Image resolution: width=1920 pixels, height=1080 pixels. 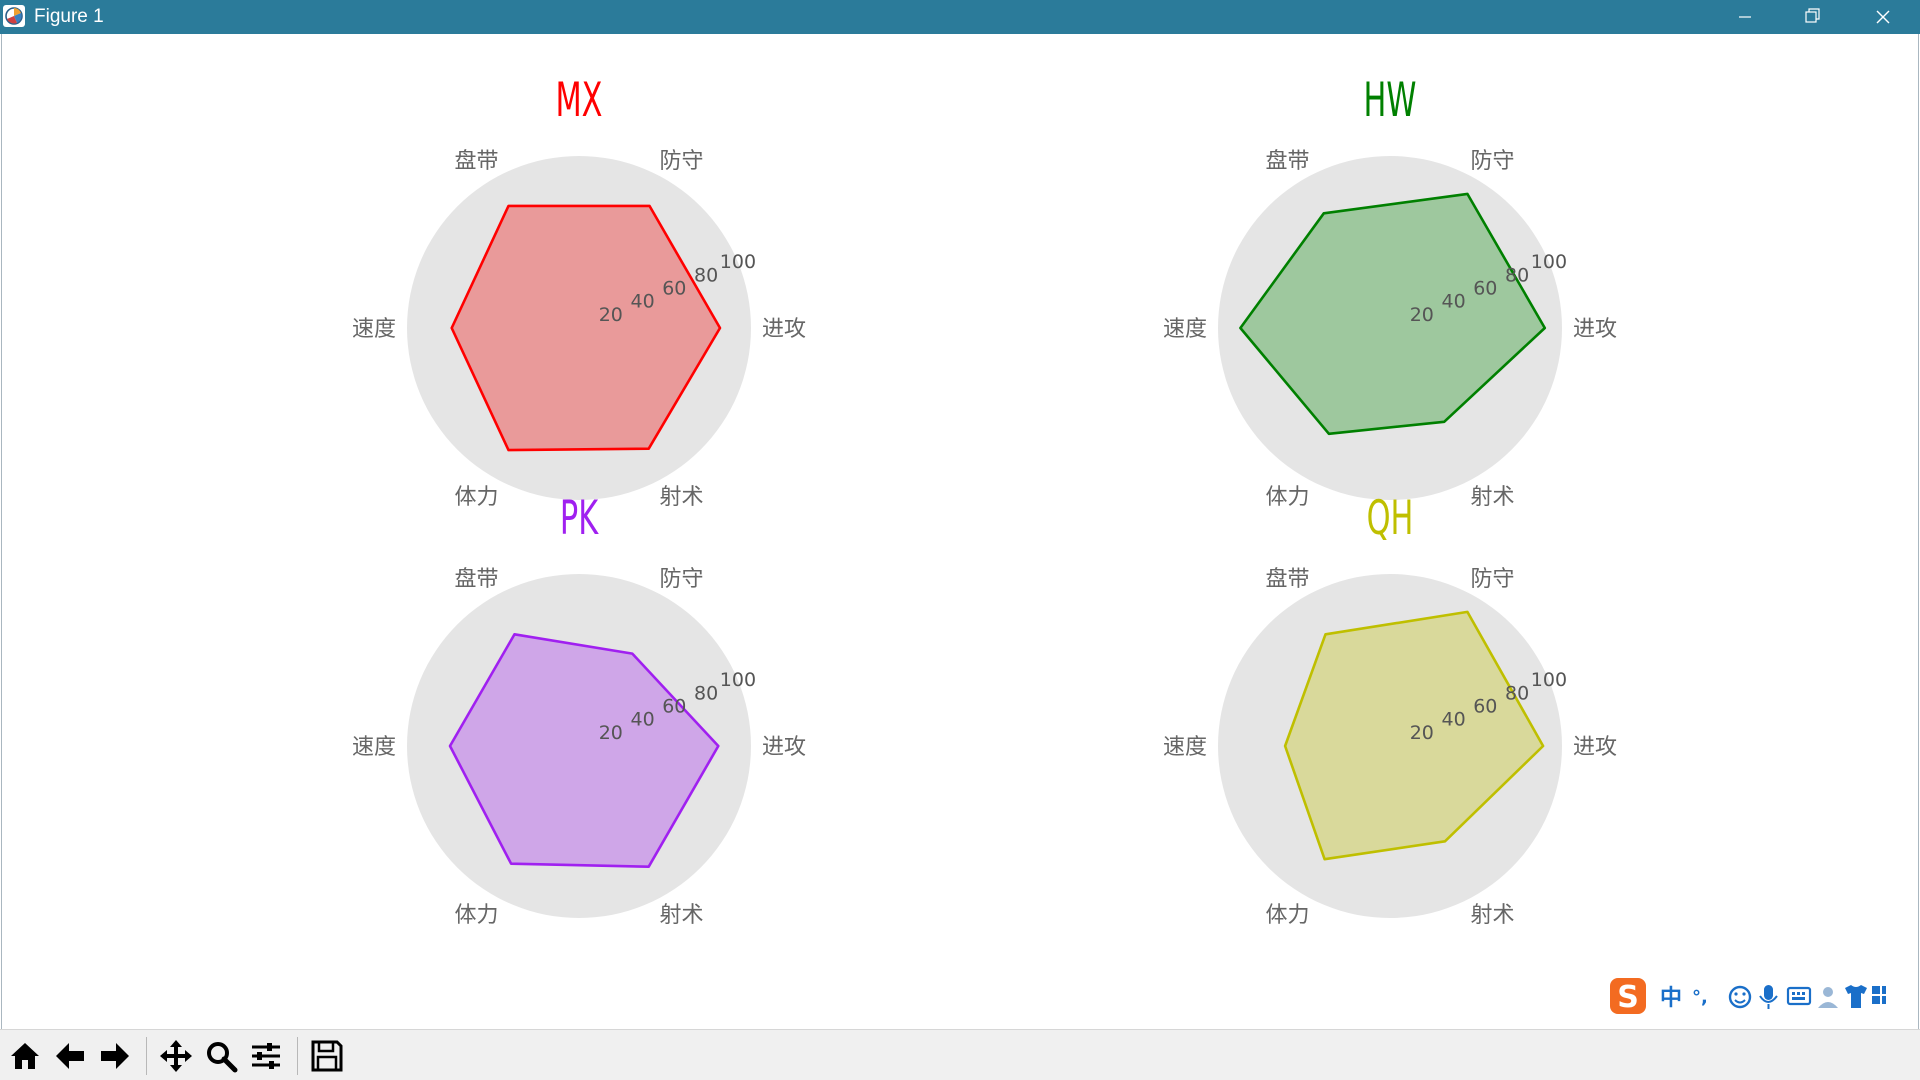 What do you see at coordinates (1813, 17) in the screenshot?
I see `restore-button` at bounding box center [1813, 17].